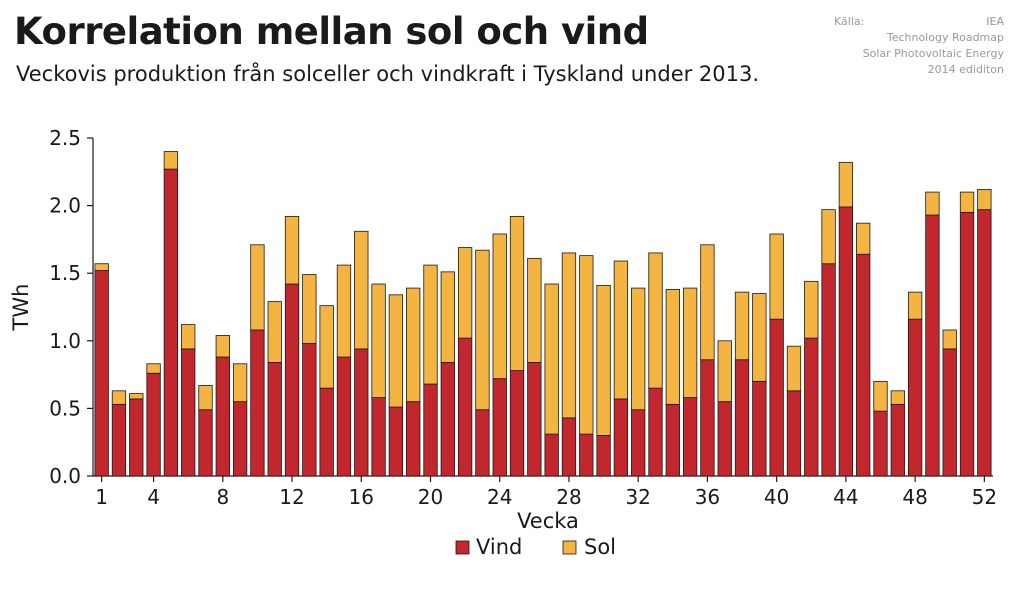  Describe the element at coordinates (65, 408) in the screenshot. I see `y-tick-label: 0.5` at that location.